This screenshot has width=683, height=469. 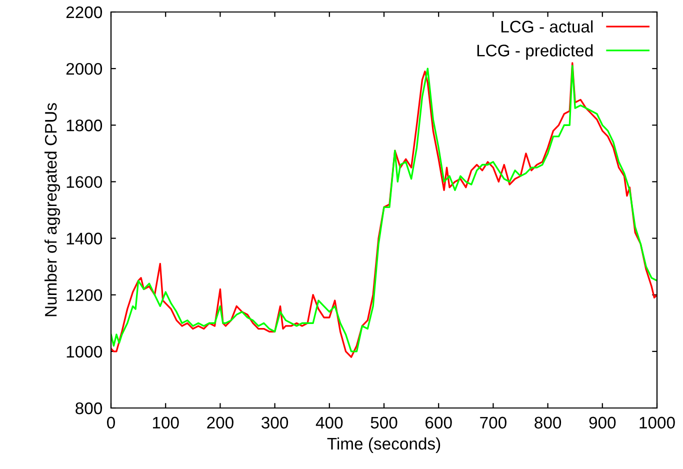 What do you see at coordinates (275, 422) in the screenshot?
I see `x-tick-label: 300` at bounding box center [275, 422].